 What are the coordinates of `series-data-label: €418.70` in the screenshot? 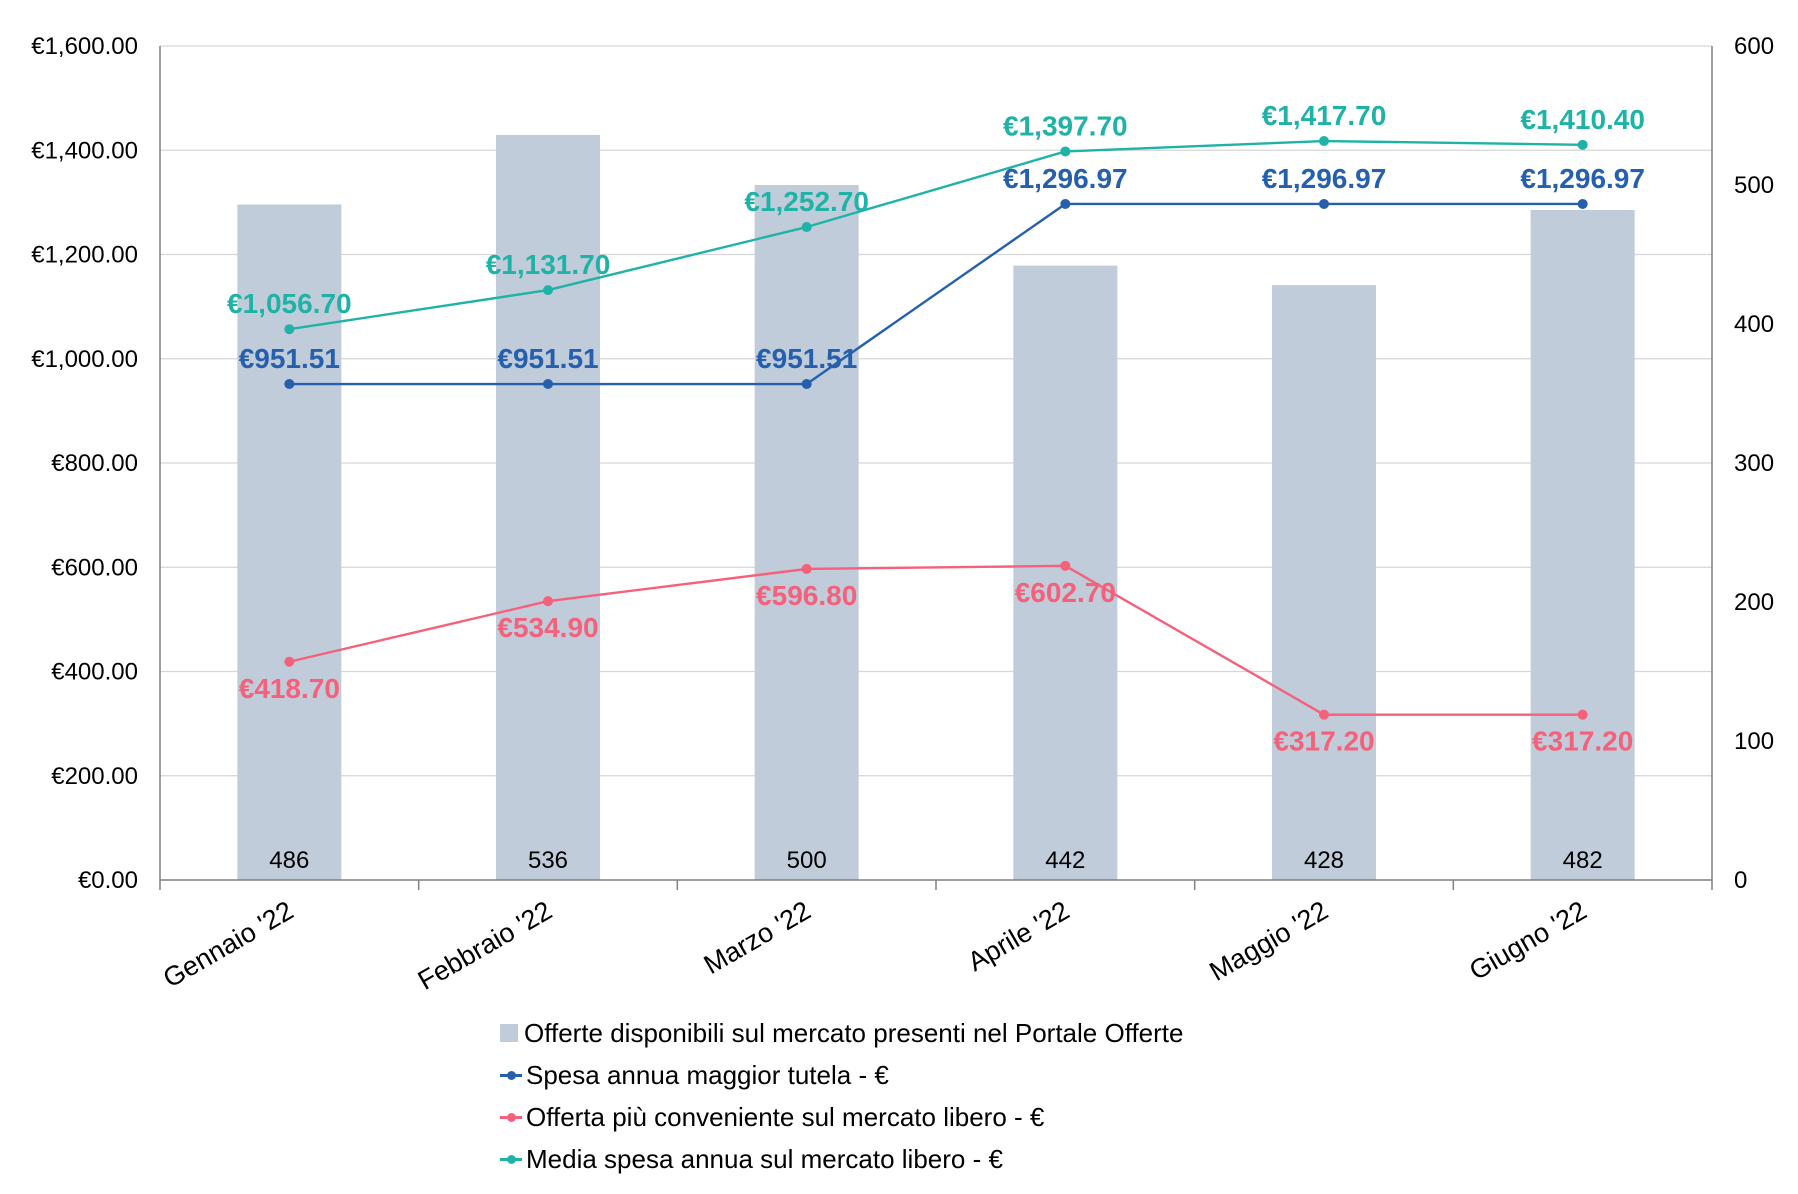 It's located at (289, 688).